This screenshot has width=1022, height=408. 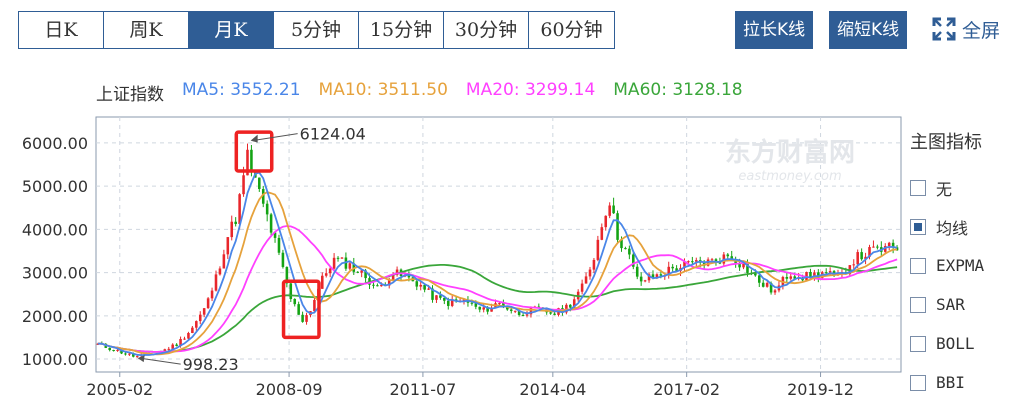 What do you see at coordinates (301, 309) in the screenshot?
I see `highlight-box` at bounding box center [301, 309].